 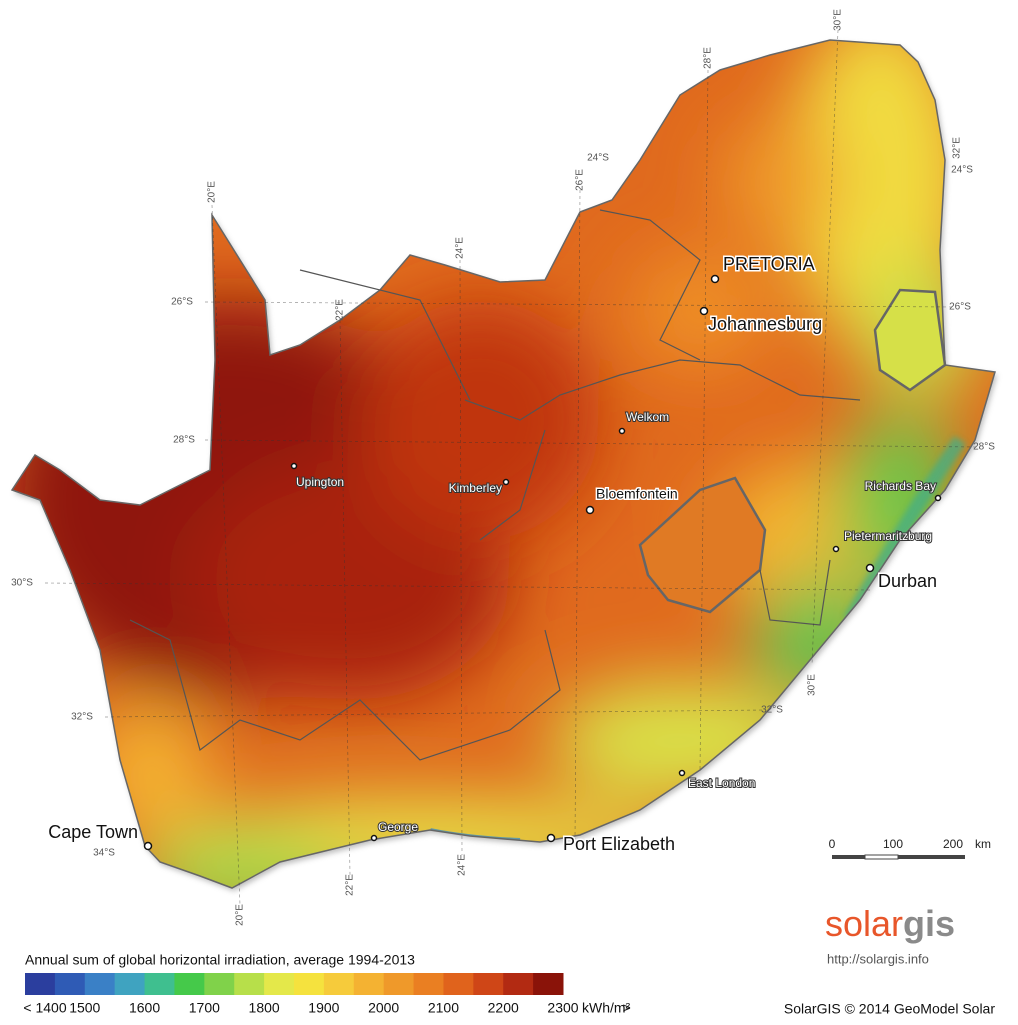 What do you see at coordinates (443, 1008) in the screenshot?
I see `legend-label: 2100` at bounding box center [443, 1008].